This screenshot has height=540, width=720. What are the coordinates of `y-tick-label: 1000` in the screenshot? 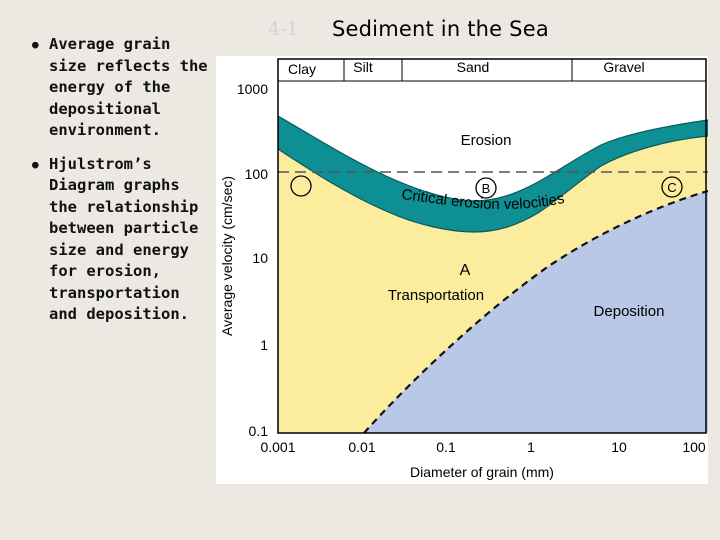 It's located at (252, 89).